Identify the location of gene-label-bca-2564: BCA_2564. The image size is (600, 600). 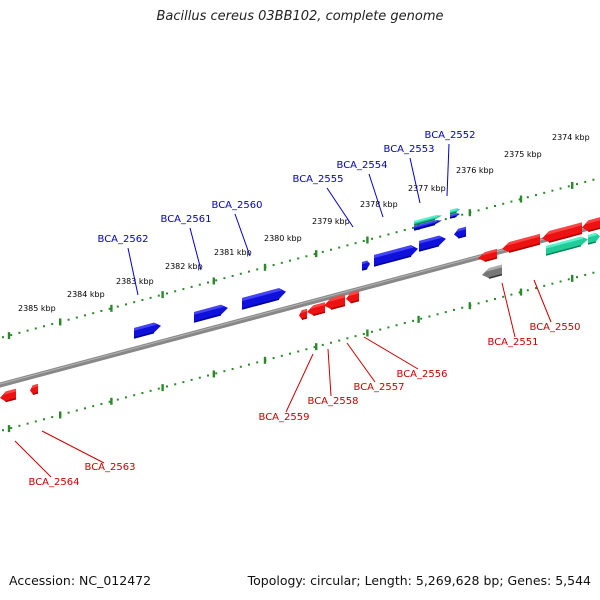
(54, 482).